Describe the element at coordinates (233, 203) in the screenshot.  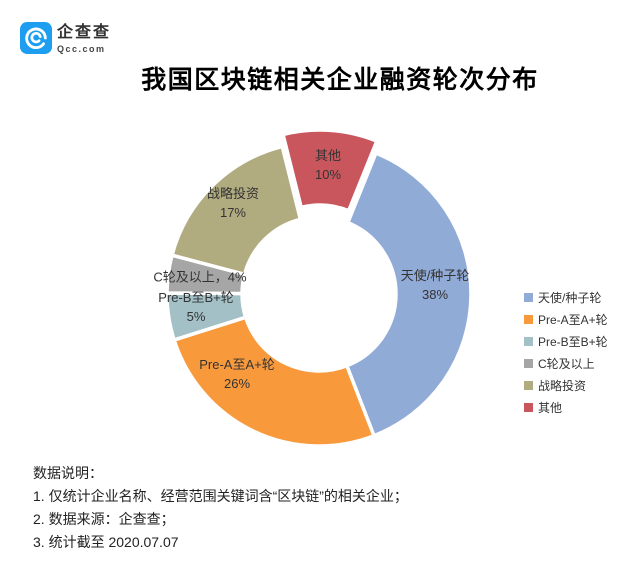
I see `slice-label-4: 战略投资 17%` at that location.